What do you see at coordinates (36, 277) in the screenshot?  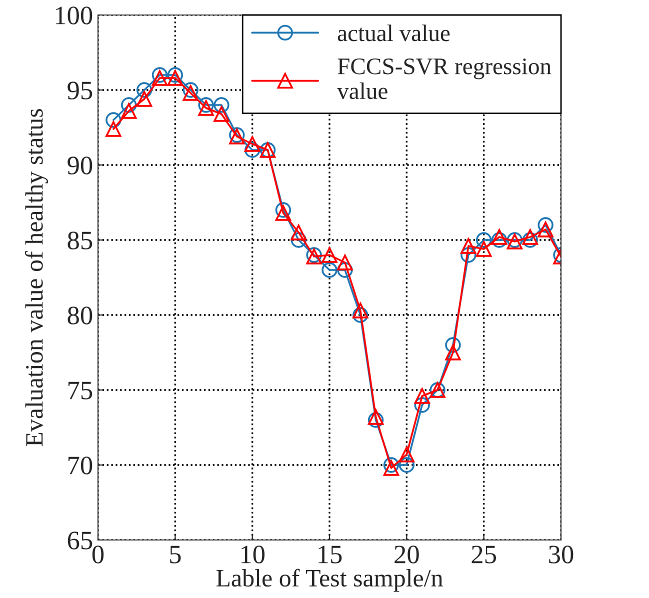 I see `y-axis-title: Evaluation value of healthy status` at bounding box center [36, 277].